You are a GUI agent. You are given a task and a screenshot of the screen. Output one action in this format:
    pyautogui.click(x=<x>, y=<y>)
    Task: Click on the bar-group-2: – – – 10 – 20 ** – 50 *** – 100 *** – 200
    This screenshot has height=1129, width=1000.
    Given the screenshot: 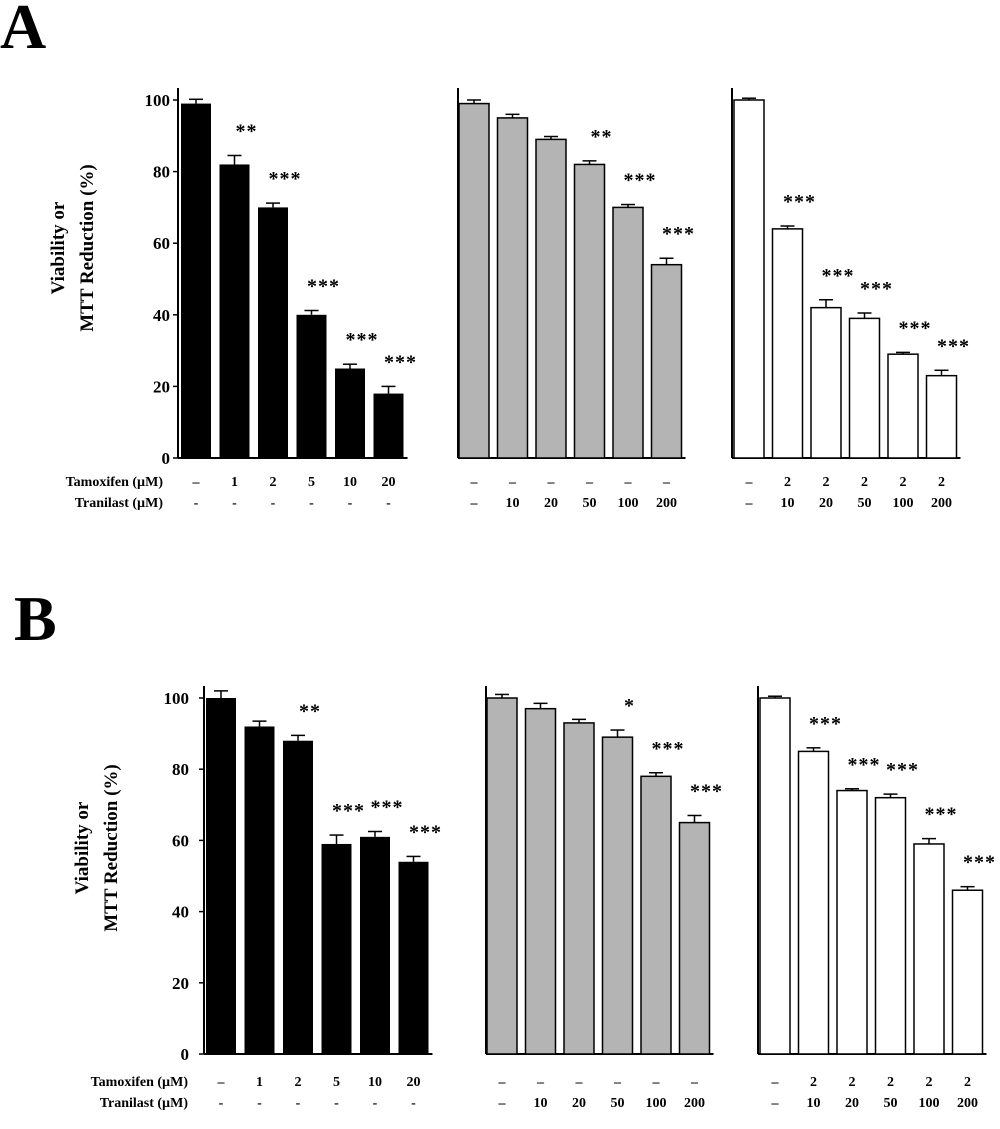 What is the action you would take?
    pyautogui.click(x=576, y=299)
    